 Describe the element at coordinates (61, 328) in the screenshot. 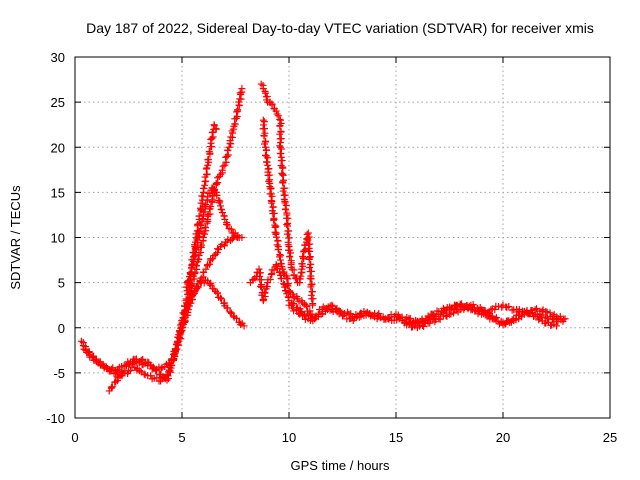

I see `y-tick-label: 0` at that location.